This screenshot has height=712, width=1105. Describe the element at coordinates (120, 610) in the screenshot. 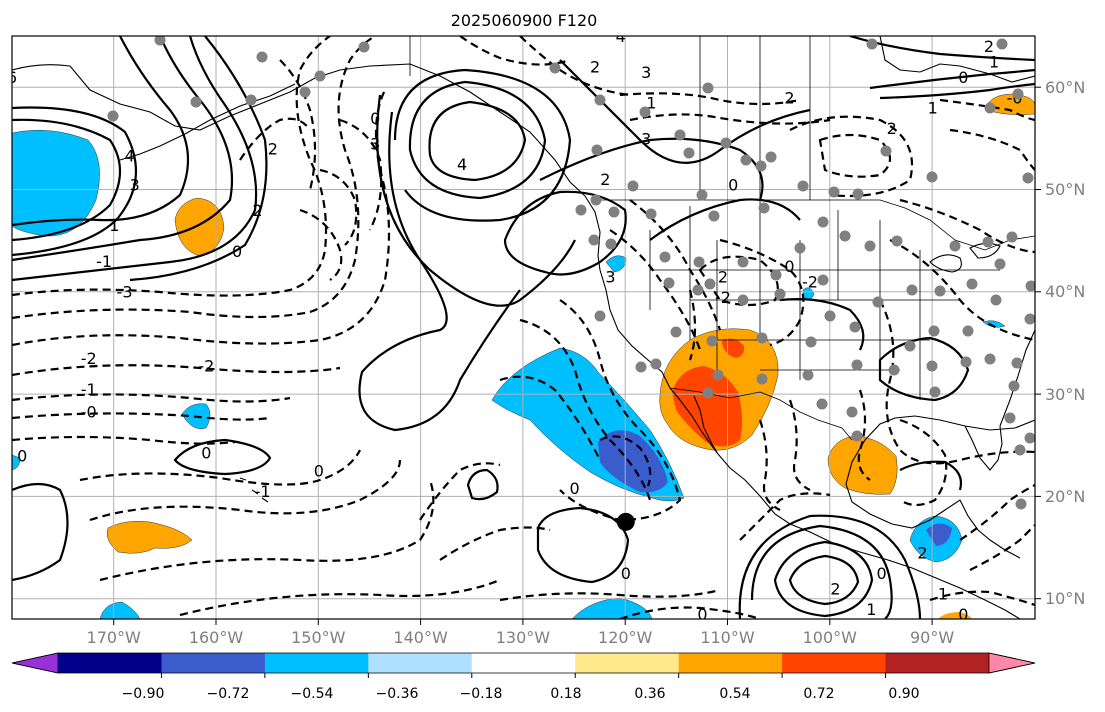

I see `fill-neg-bottom` at that location.